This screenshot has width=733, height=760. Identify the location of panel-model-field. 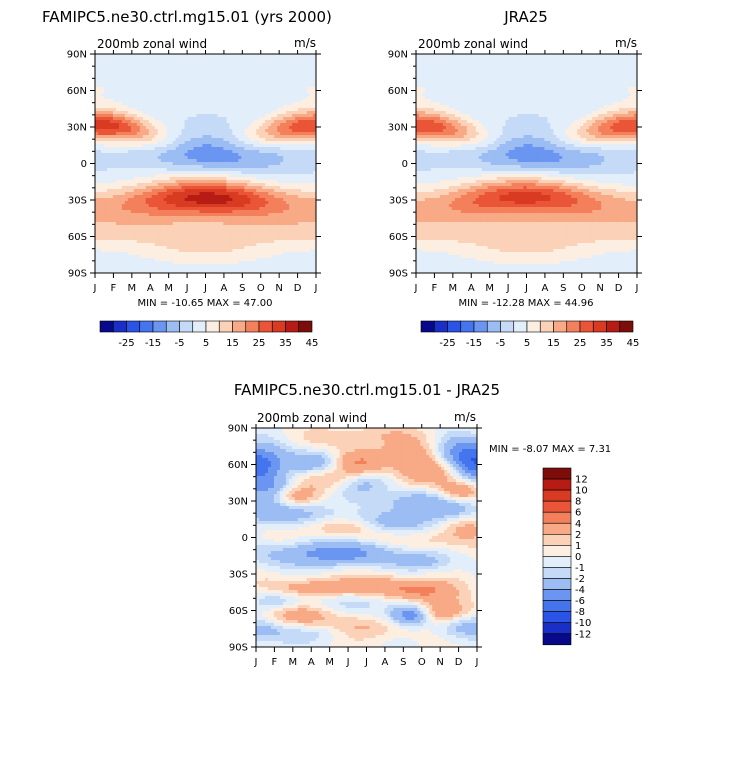
(206, 164).